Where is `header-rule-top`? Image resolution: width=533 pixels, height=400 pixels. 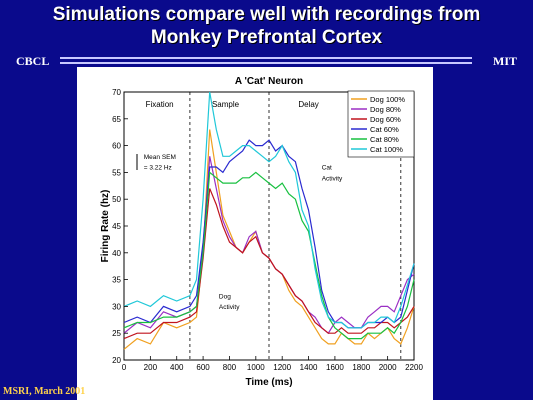 header-rule-top is located at coordinates (266, 58).